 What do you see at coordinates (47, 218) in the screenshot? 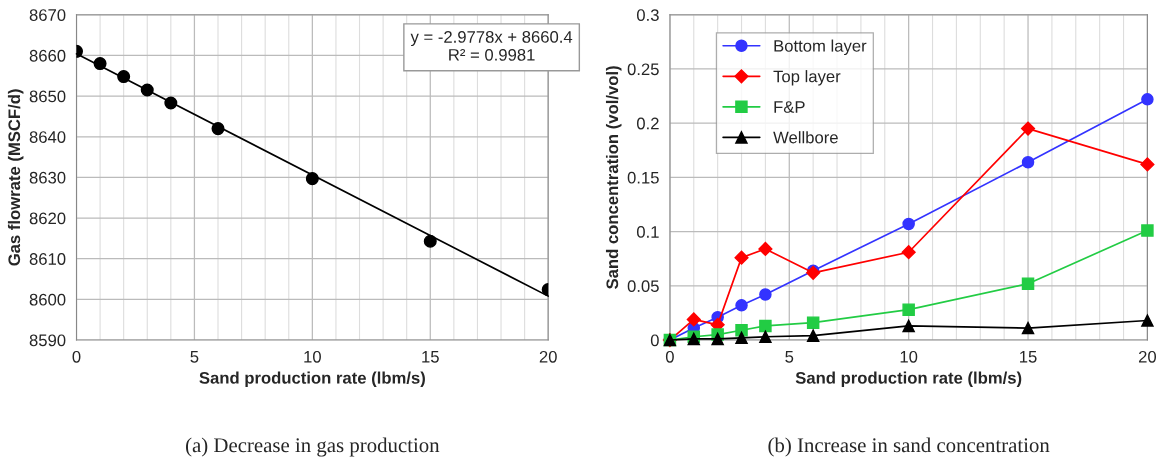
I see `y-tick-label: 8620` at bounding box center [47, 218].